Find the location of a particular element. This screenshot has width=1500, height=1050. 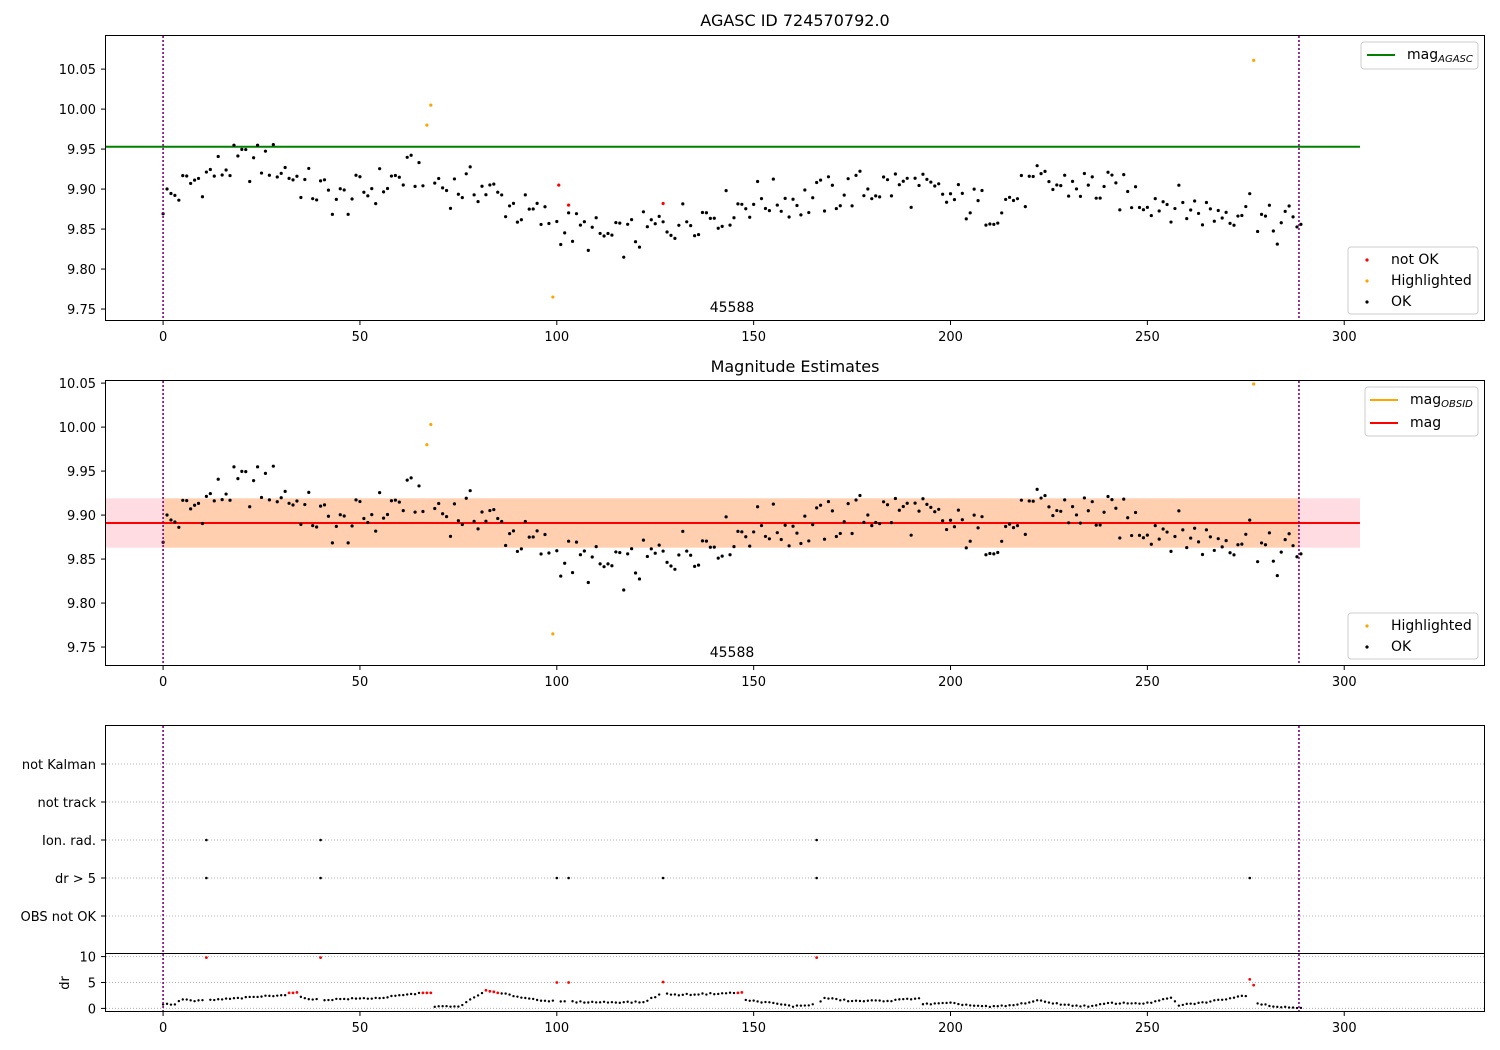

panel-2-legend-upper: magOBSID mag is located at coordinates (1421, 411).